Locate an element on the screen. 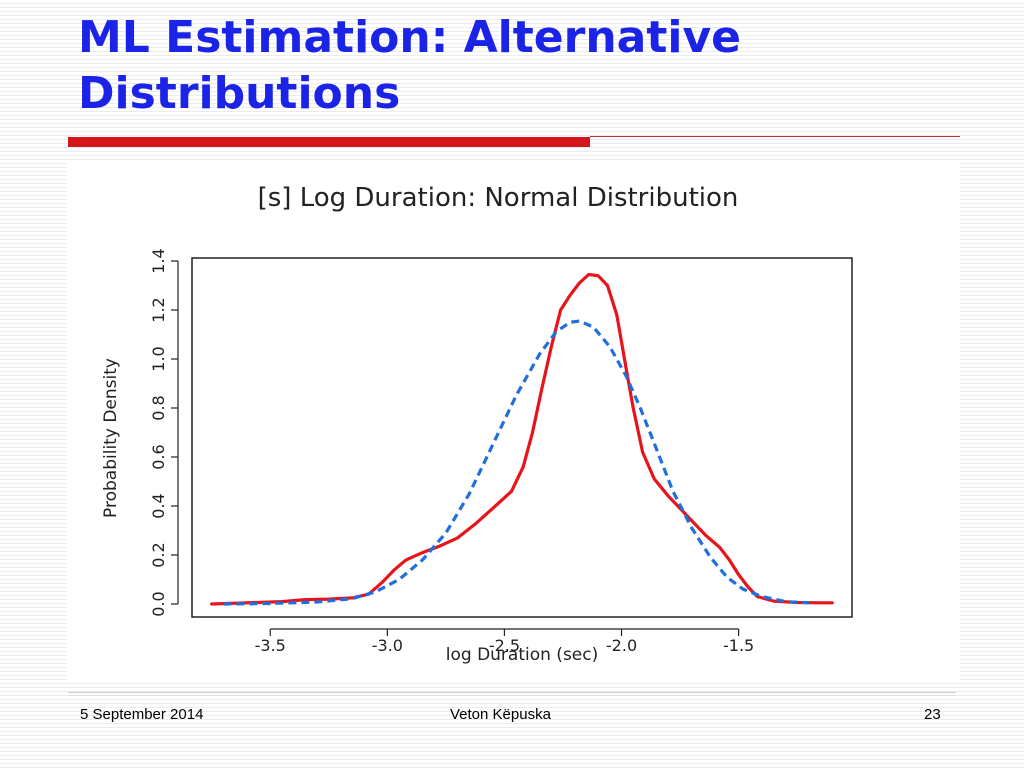  x-axis: -3.5 -3.0 -2.5 -2.0 -1.5 is located at coordinates (504, 641).